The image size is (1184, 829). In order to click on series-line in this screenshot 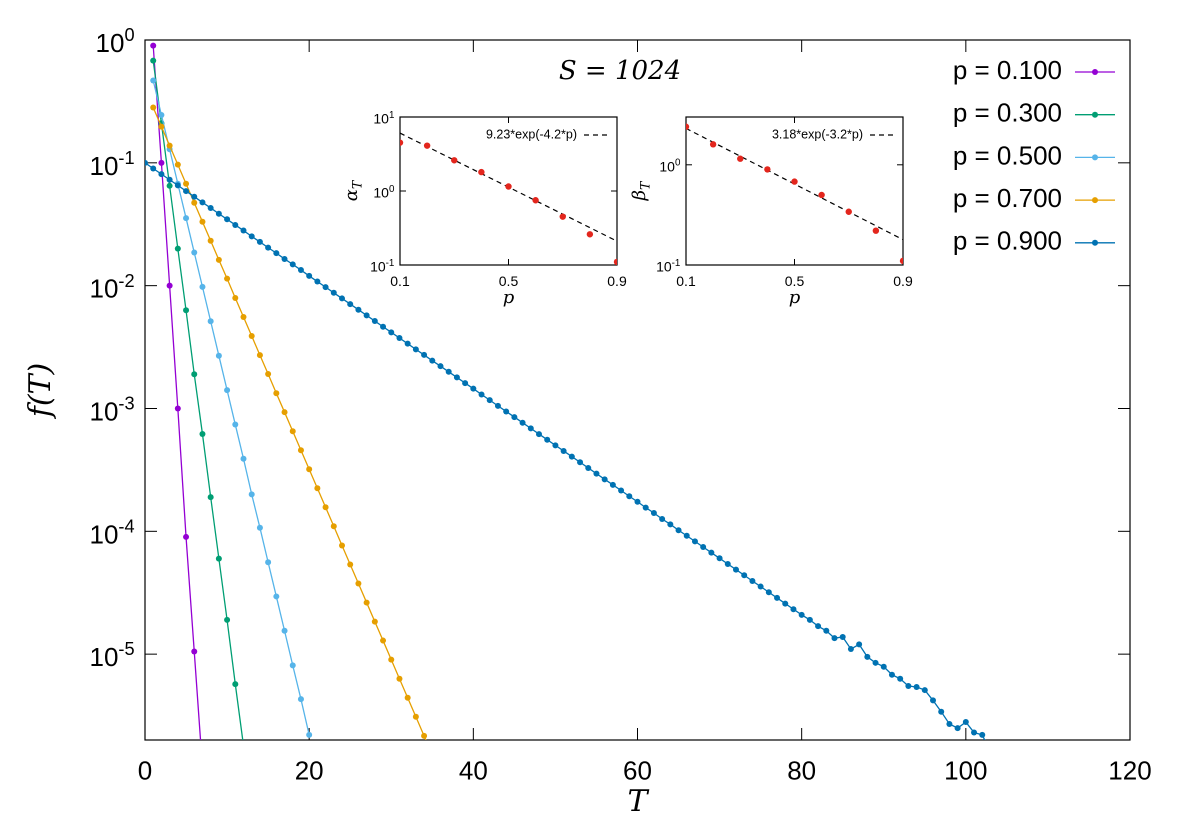, I will do `click(198, 400)`.